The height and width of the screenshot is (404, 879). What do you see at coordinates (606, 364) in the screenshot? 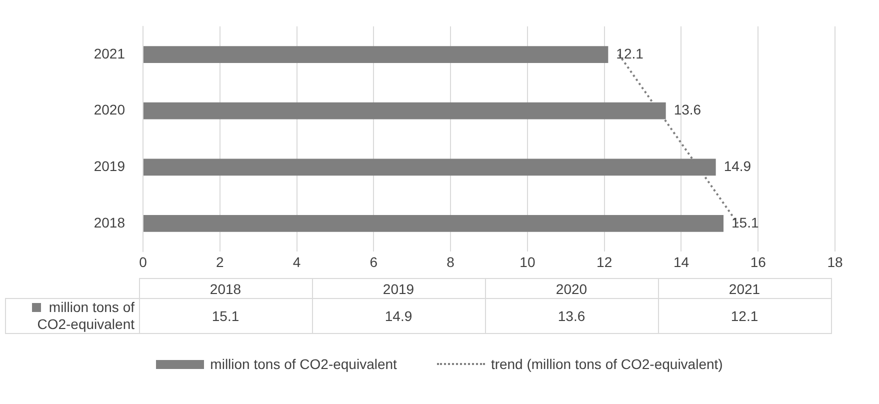
I see `legend-label: trend (million tons of CO2-equivalent)` at bounding box center [606, 364].